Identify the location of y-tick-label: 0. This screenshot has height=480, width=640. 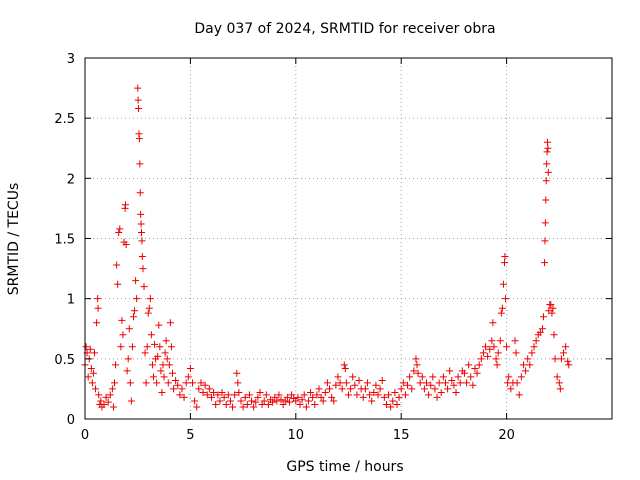
(71, 420).